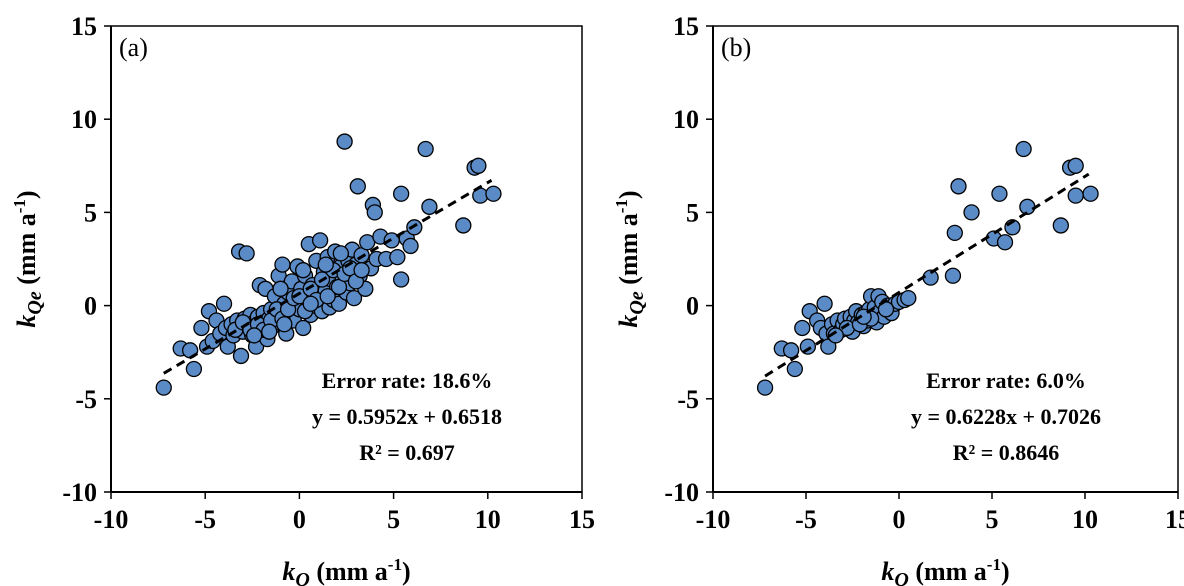 This screenshot has width=1184, height=586. Describe the element at coordinates (1006, 452) in the screenshot. I see `r-squared-annotation: R² = 0.8646` at that location.